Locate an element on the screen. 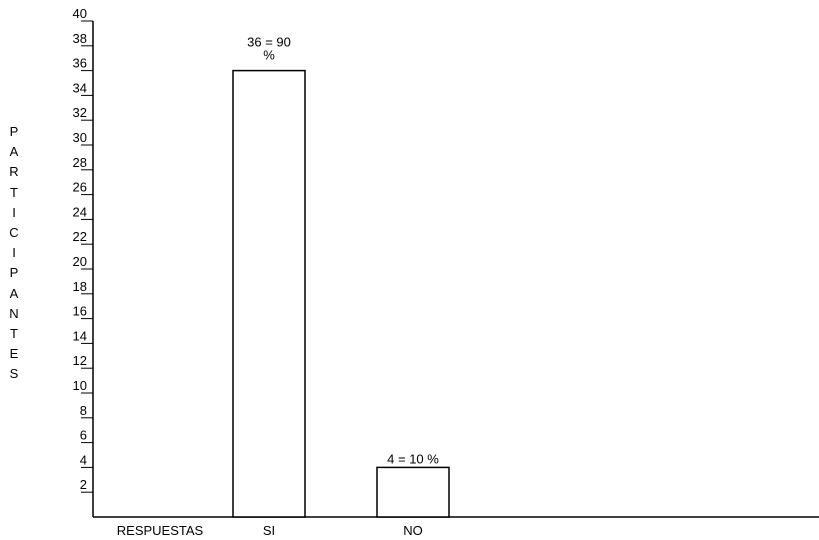 The image size is (819, 540). y-axis-label-letter: R is located at coordinates (14, 172).